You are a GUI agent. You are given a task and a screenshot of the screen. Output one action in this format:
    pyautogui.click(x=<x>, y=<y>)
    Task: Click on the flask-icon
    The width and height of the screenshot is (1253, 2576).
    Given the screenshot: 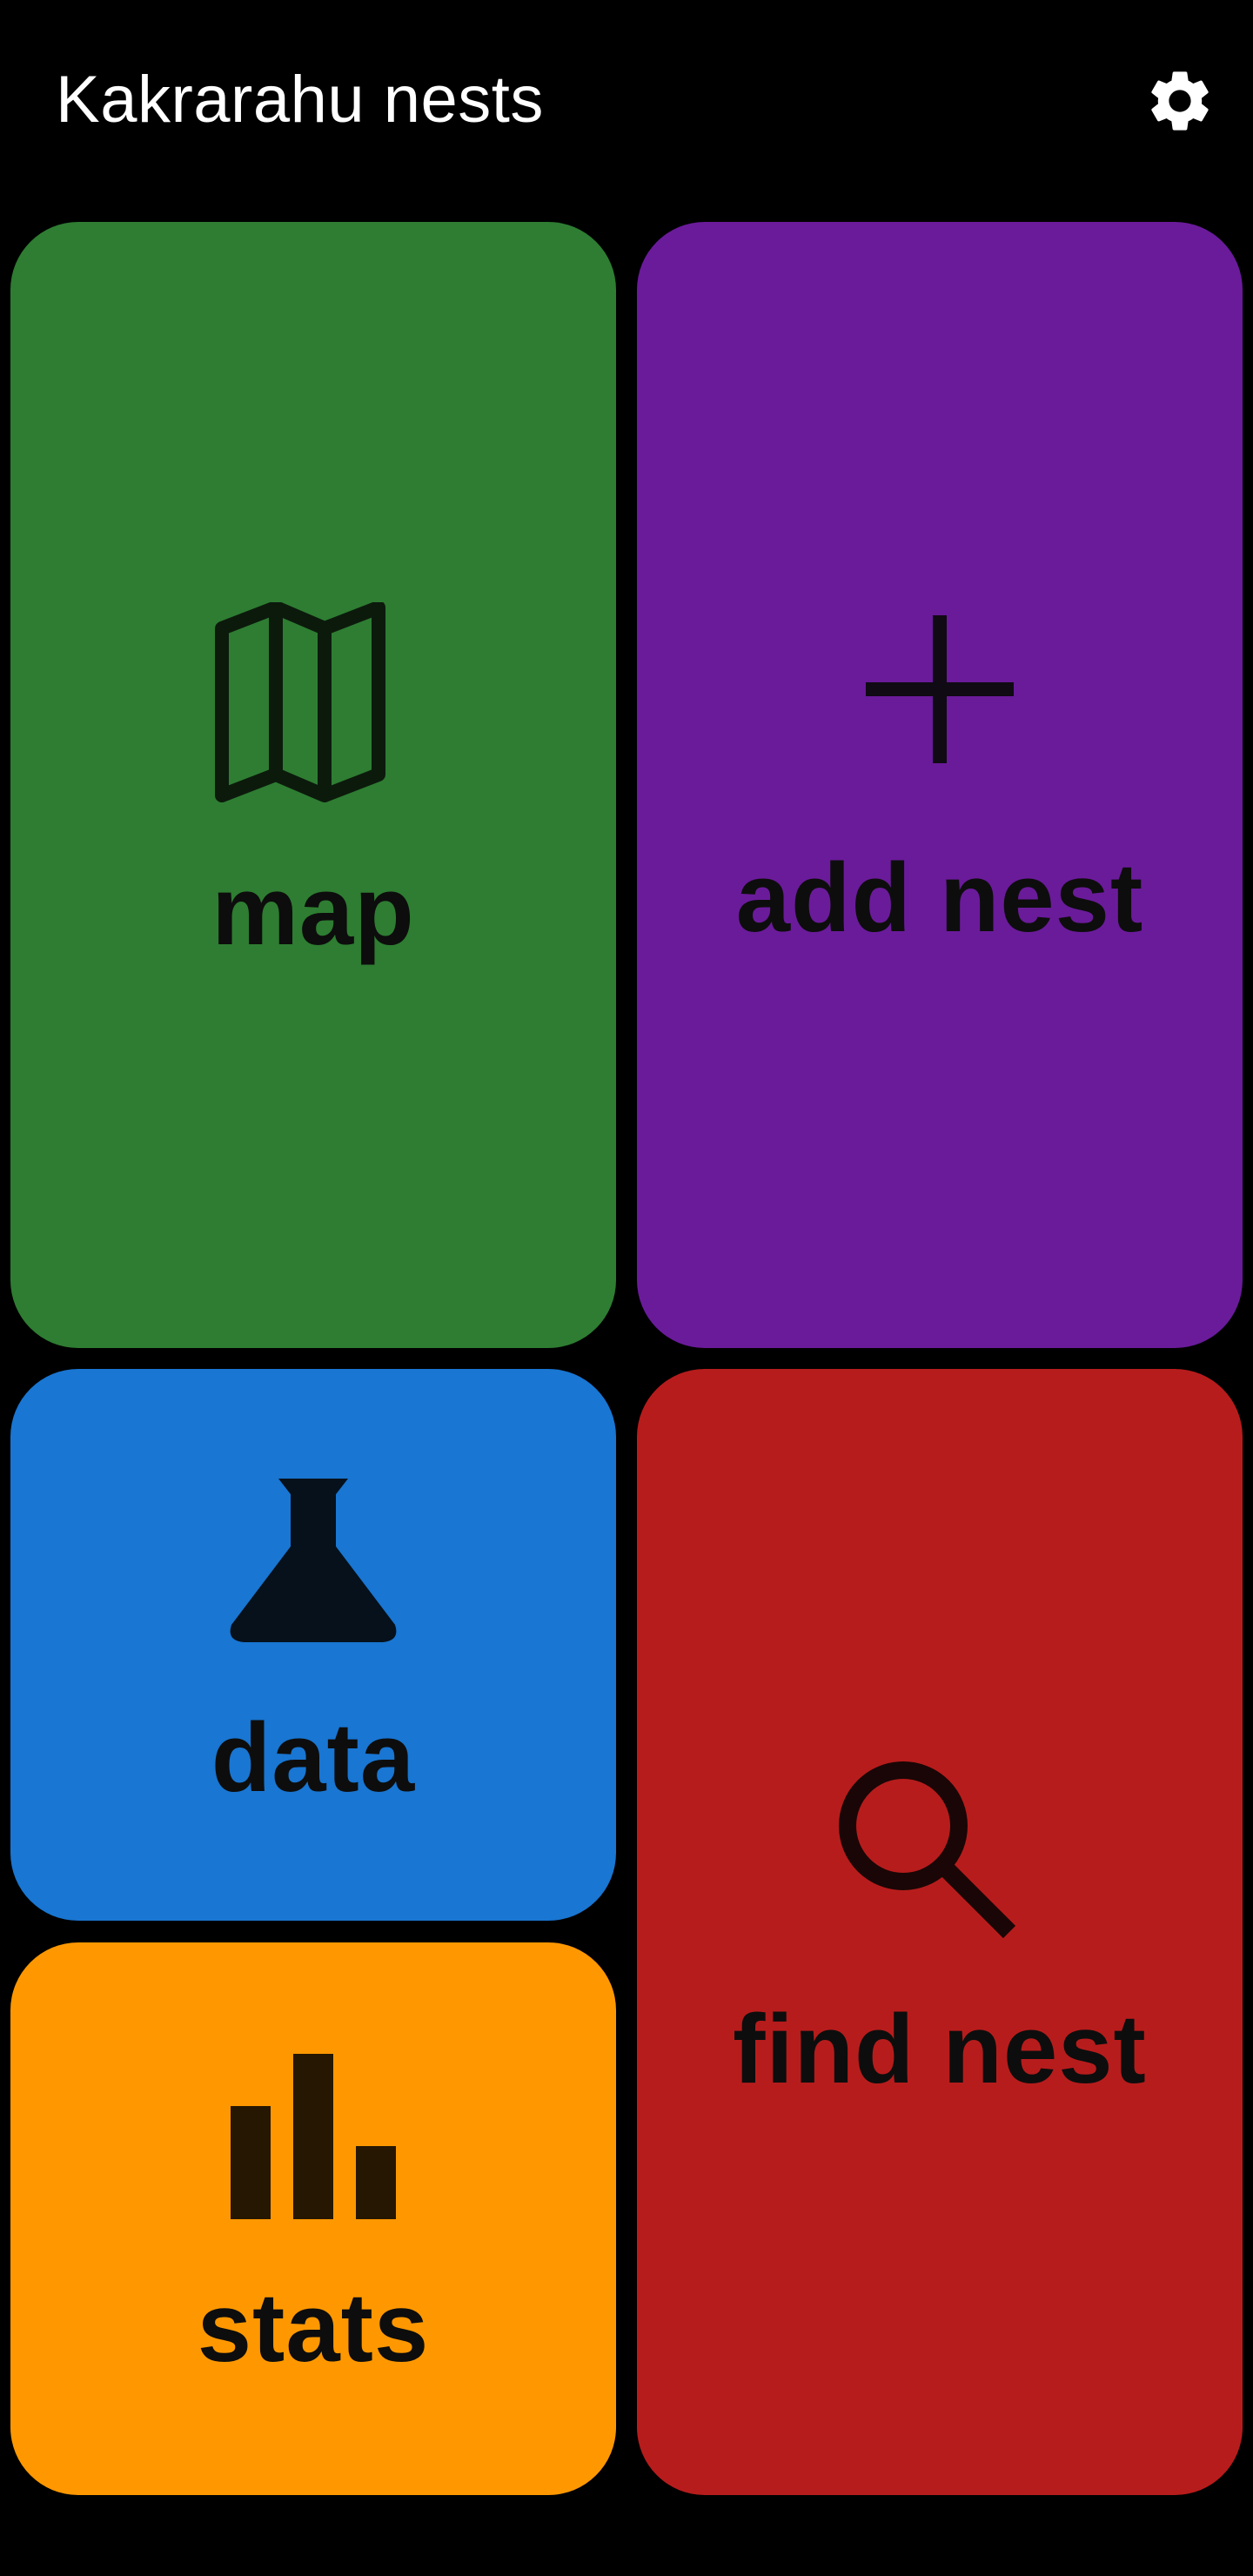 What is the action you would take?
    pyautogui.click(x=313, y=1560)
    